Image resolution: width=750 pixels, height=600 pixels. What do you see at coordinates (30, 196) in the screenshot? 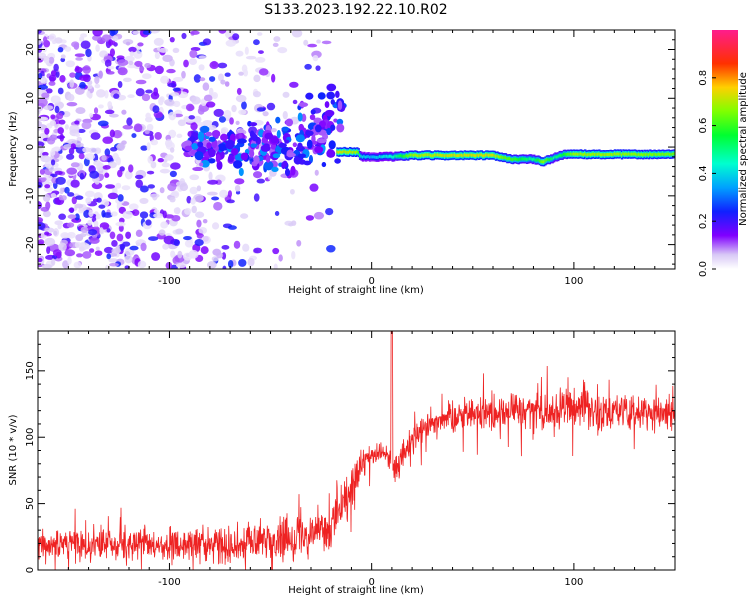
I see `y-tick-label: -10` at bounding box center [30, 196].